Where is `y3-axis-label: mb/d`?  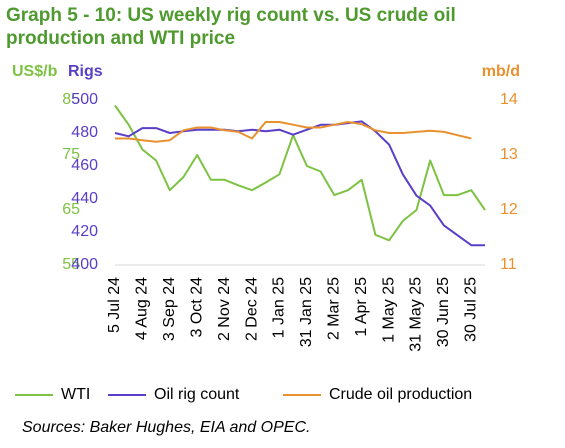
y3-axis-label: mb/d is located at coordinates (501, 71).